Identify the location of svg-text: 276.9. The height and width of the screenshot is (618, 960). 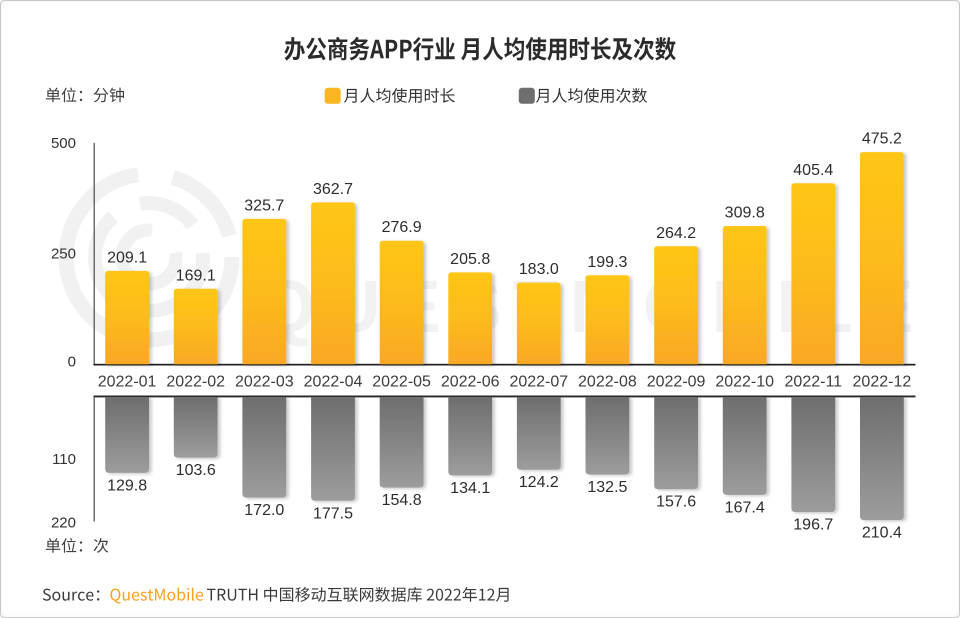
(402, 227).